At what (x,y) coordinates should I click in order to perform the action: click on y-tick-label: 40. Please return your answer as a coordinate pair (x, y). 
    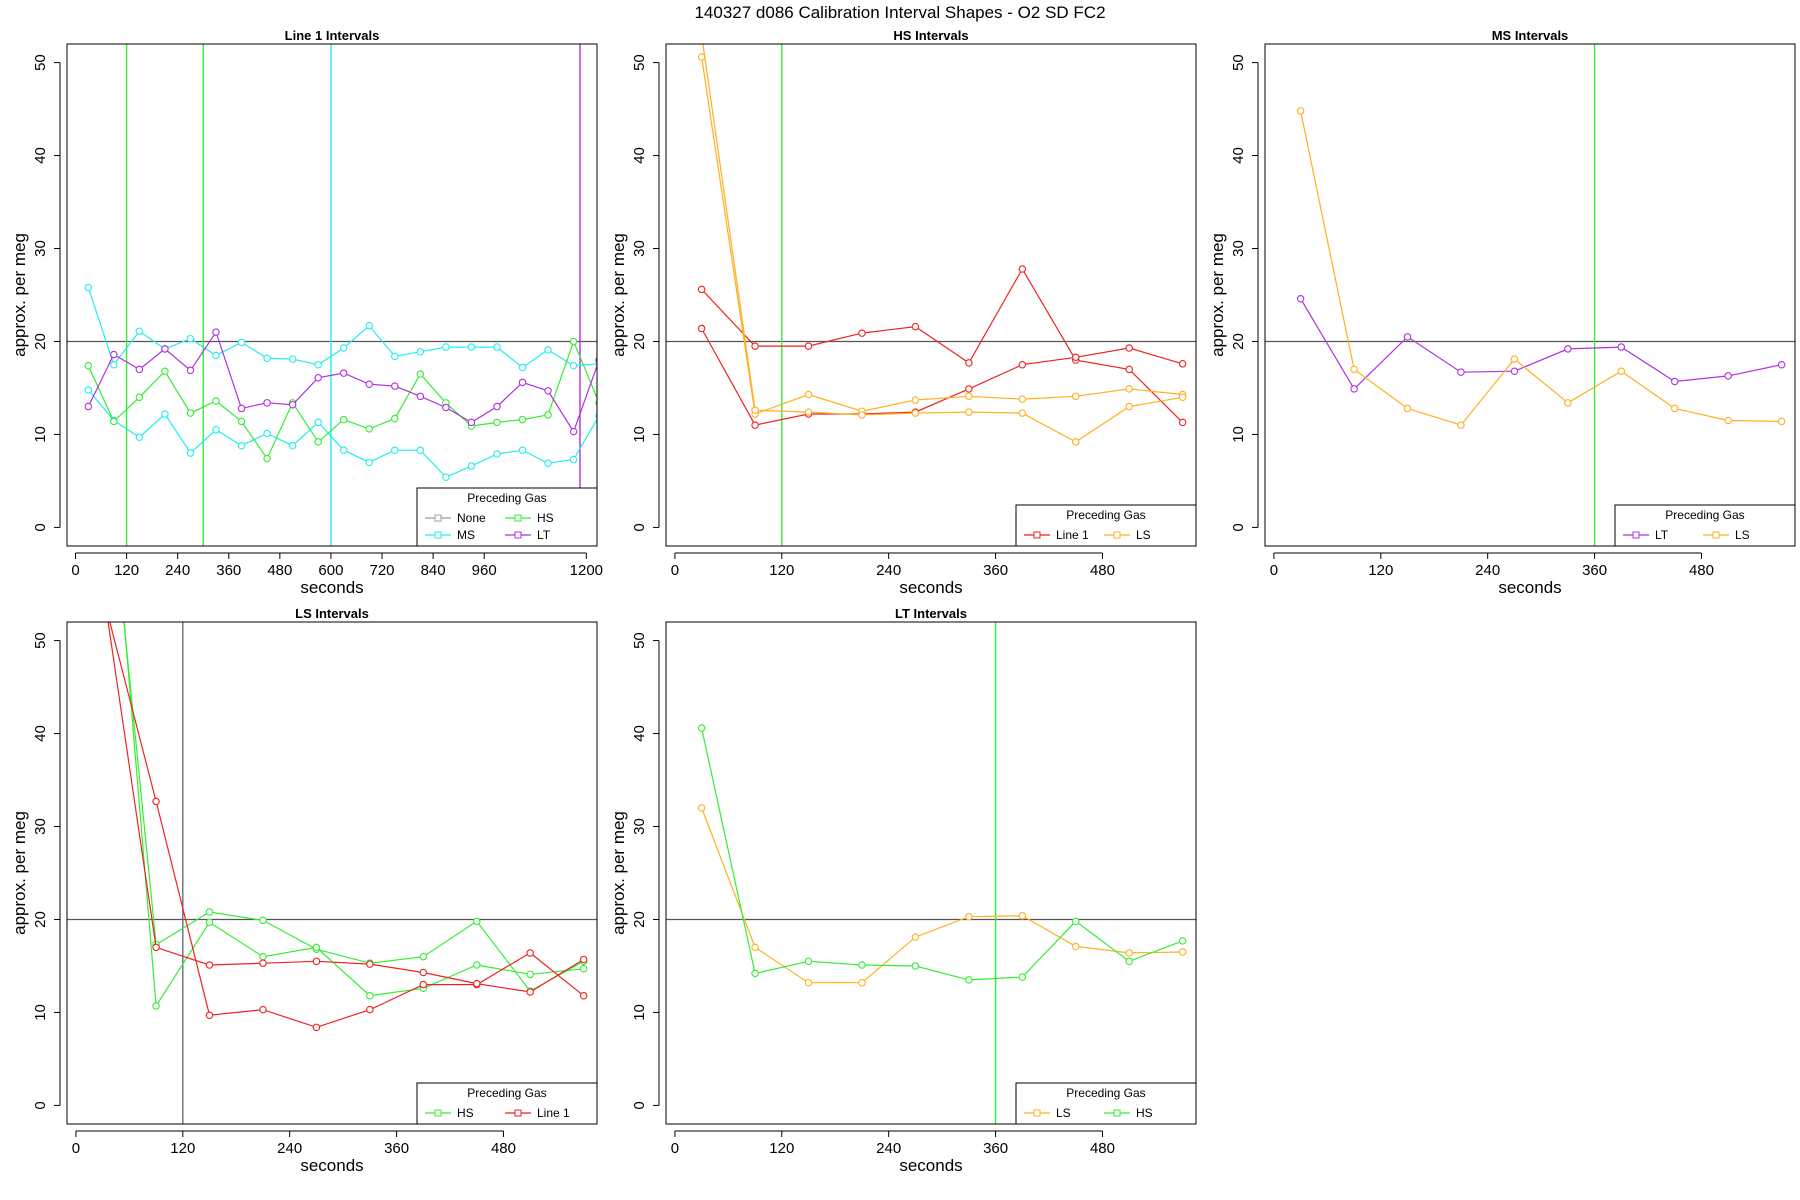
    Looking at the image, I should click on (40, 733).